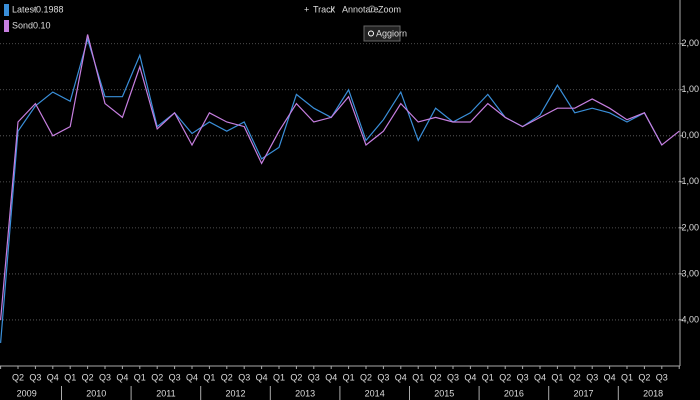 Image resolution: width=700 pixels, height=400 pixels. Describe the element at coordinates (688, 273) in the screenshot. I see `y-tick-label: -3,00` at that location.